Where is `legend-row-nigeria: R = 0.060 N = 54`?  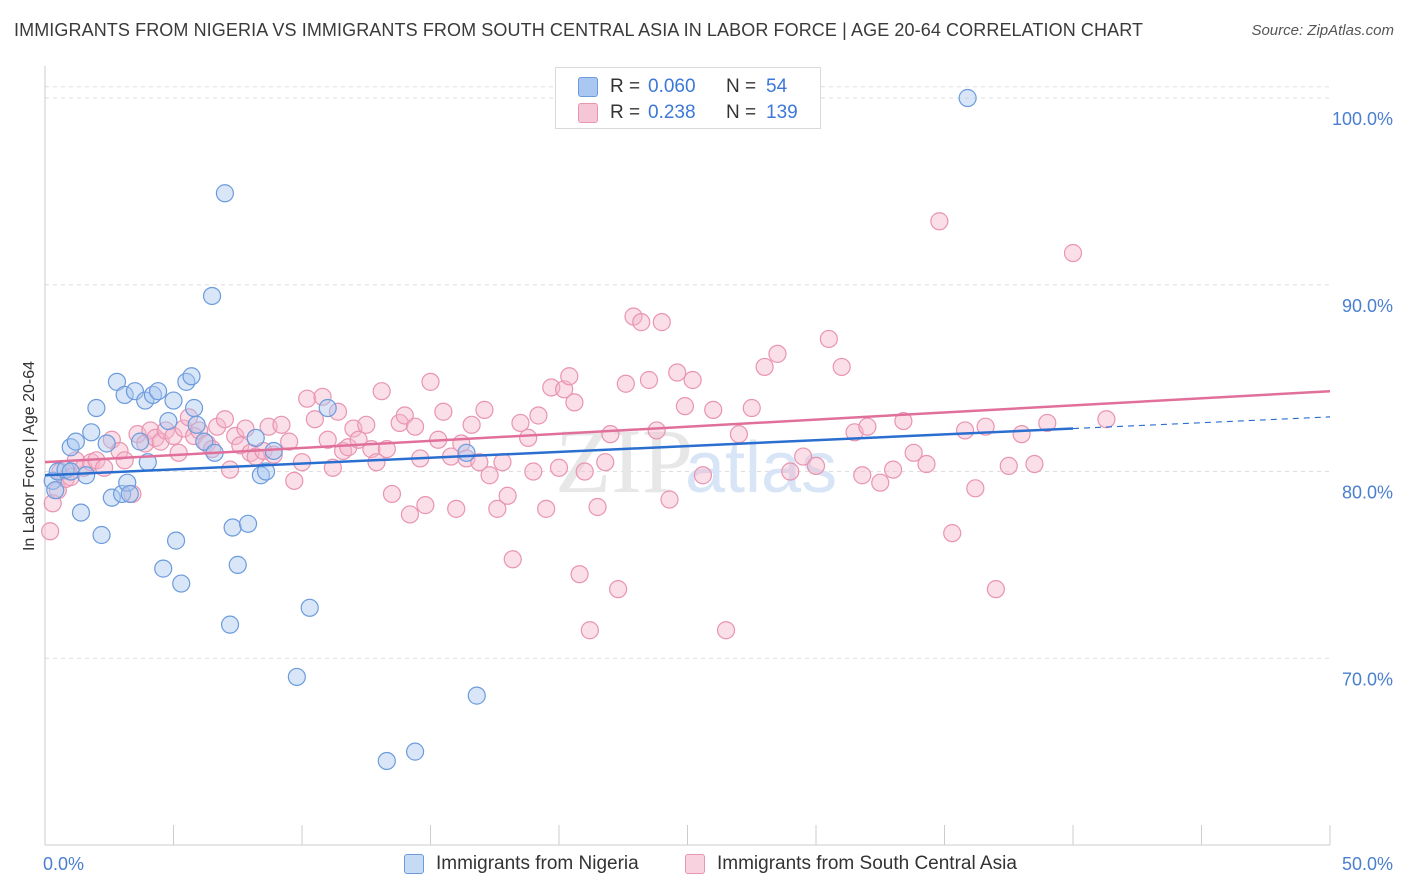 legend-row-nigeria: R = 0.060 N = 54 is located at coordinates (682, 87).